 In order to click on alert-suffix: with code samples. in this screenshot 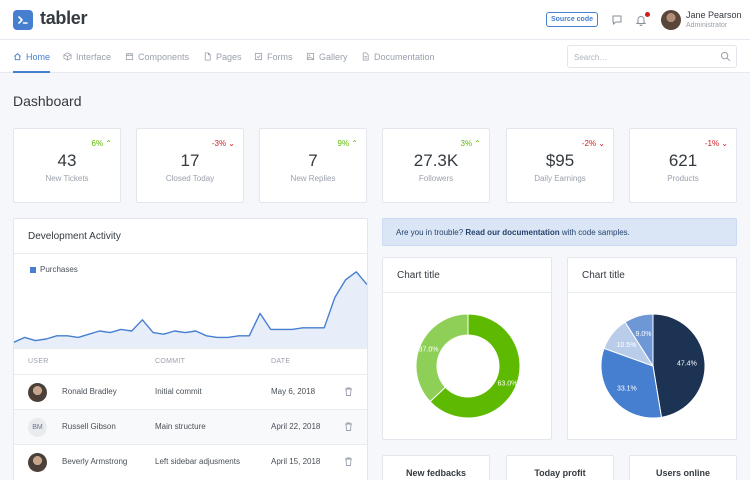, I will do `click(595, 232)`.